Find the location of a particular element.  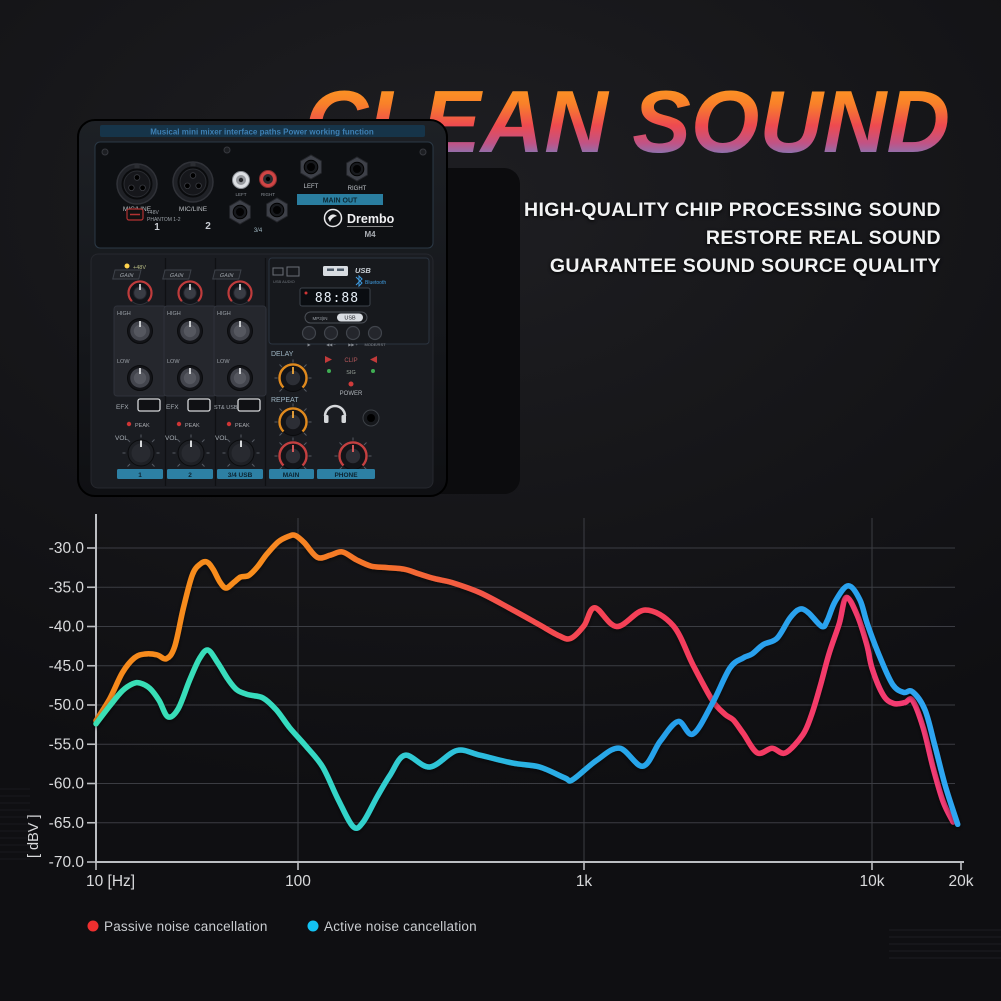

efx-label: EFX is located at coordinates (122, 407).